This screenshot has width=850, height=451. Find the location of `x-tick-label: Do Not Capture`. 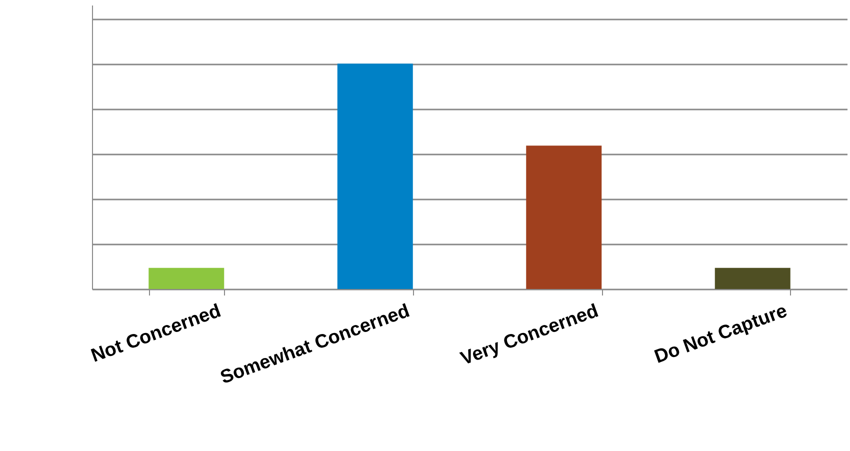

x-tick-label: Do Not Capture is located at coordinates (721, 334).